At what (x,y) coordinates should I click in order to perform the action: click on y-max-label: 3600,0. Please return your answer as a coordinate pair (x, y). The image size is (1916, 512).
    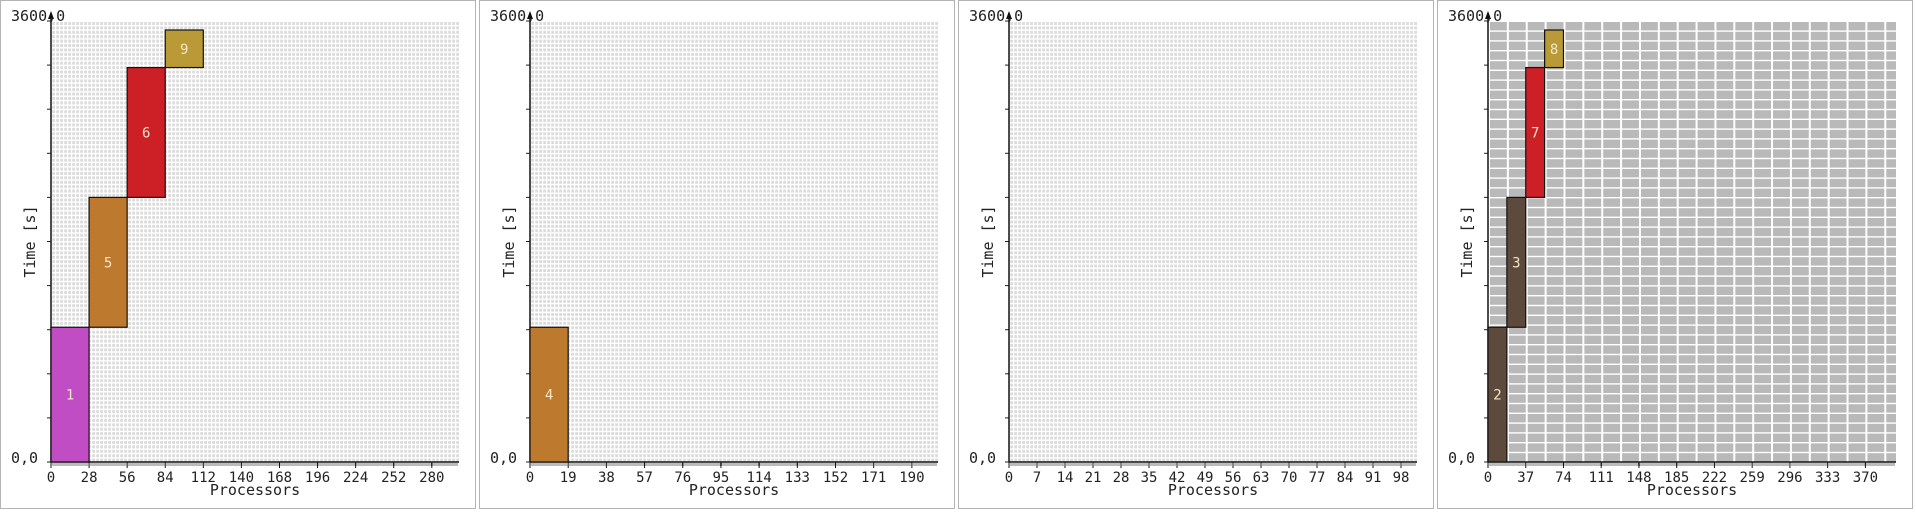
    Looking at the image, I should click on (517, 16).